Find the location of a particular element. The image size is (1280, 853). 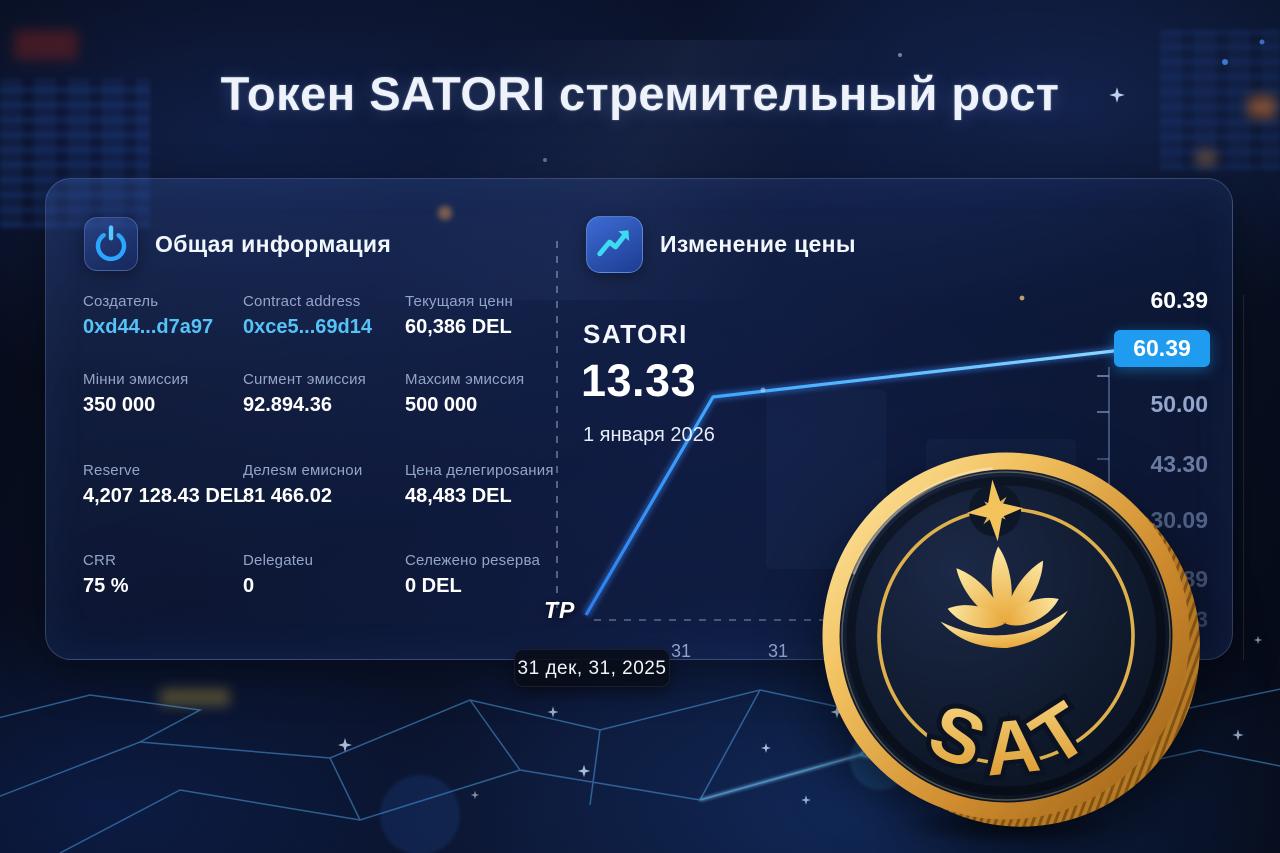

field-current-price: Текущаяя ценн 60,386 DEL is located at coordinates (459, 315).